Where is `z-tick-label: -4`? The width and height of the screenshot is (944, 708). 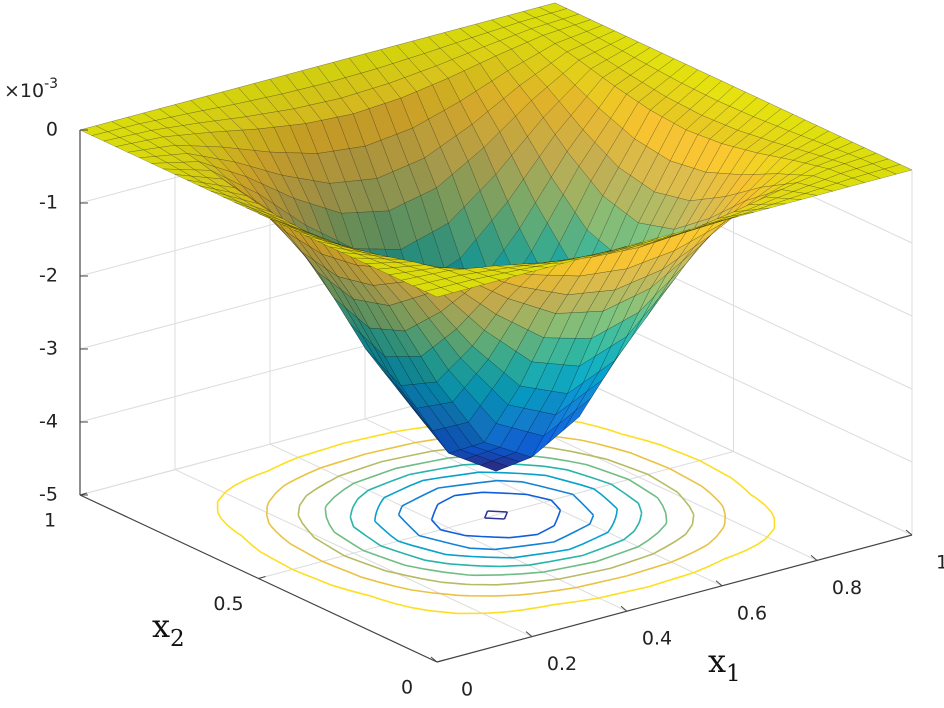 z-tick-label: -4 is located at coordinates (48, 422).